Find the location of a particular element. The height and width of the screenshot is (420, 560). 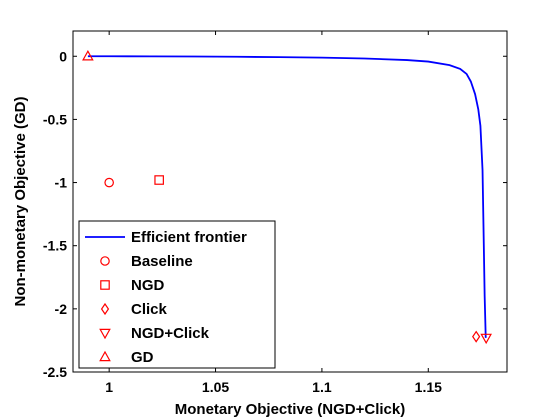

y-tick-label: -2 is located at coordinates (61, 309).